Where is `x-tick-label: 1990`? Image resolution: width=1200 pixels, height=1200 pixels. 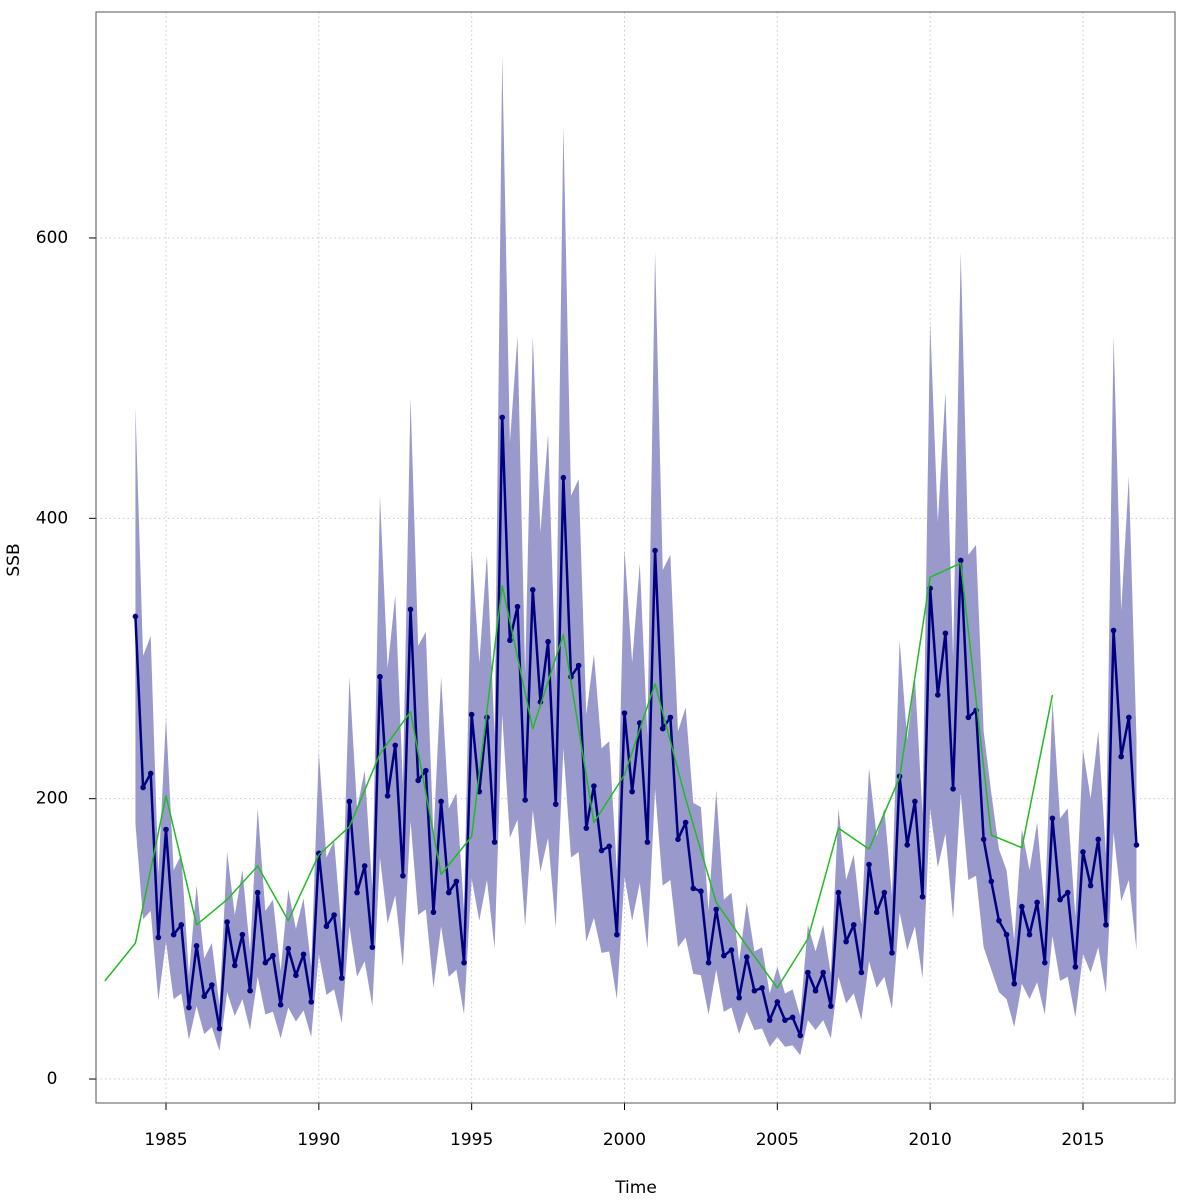 x-tick-label: 1990 is located at coordinates (318, 1140).